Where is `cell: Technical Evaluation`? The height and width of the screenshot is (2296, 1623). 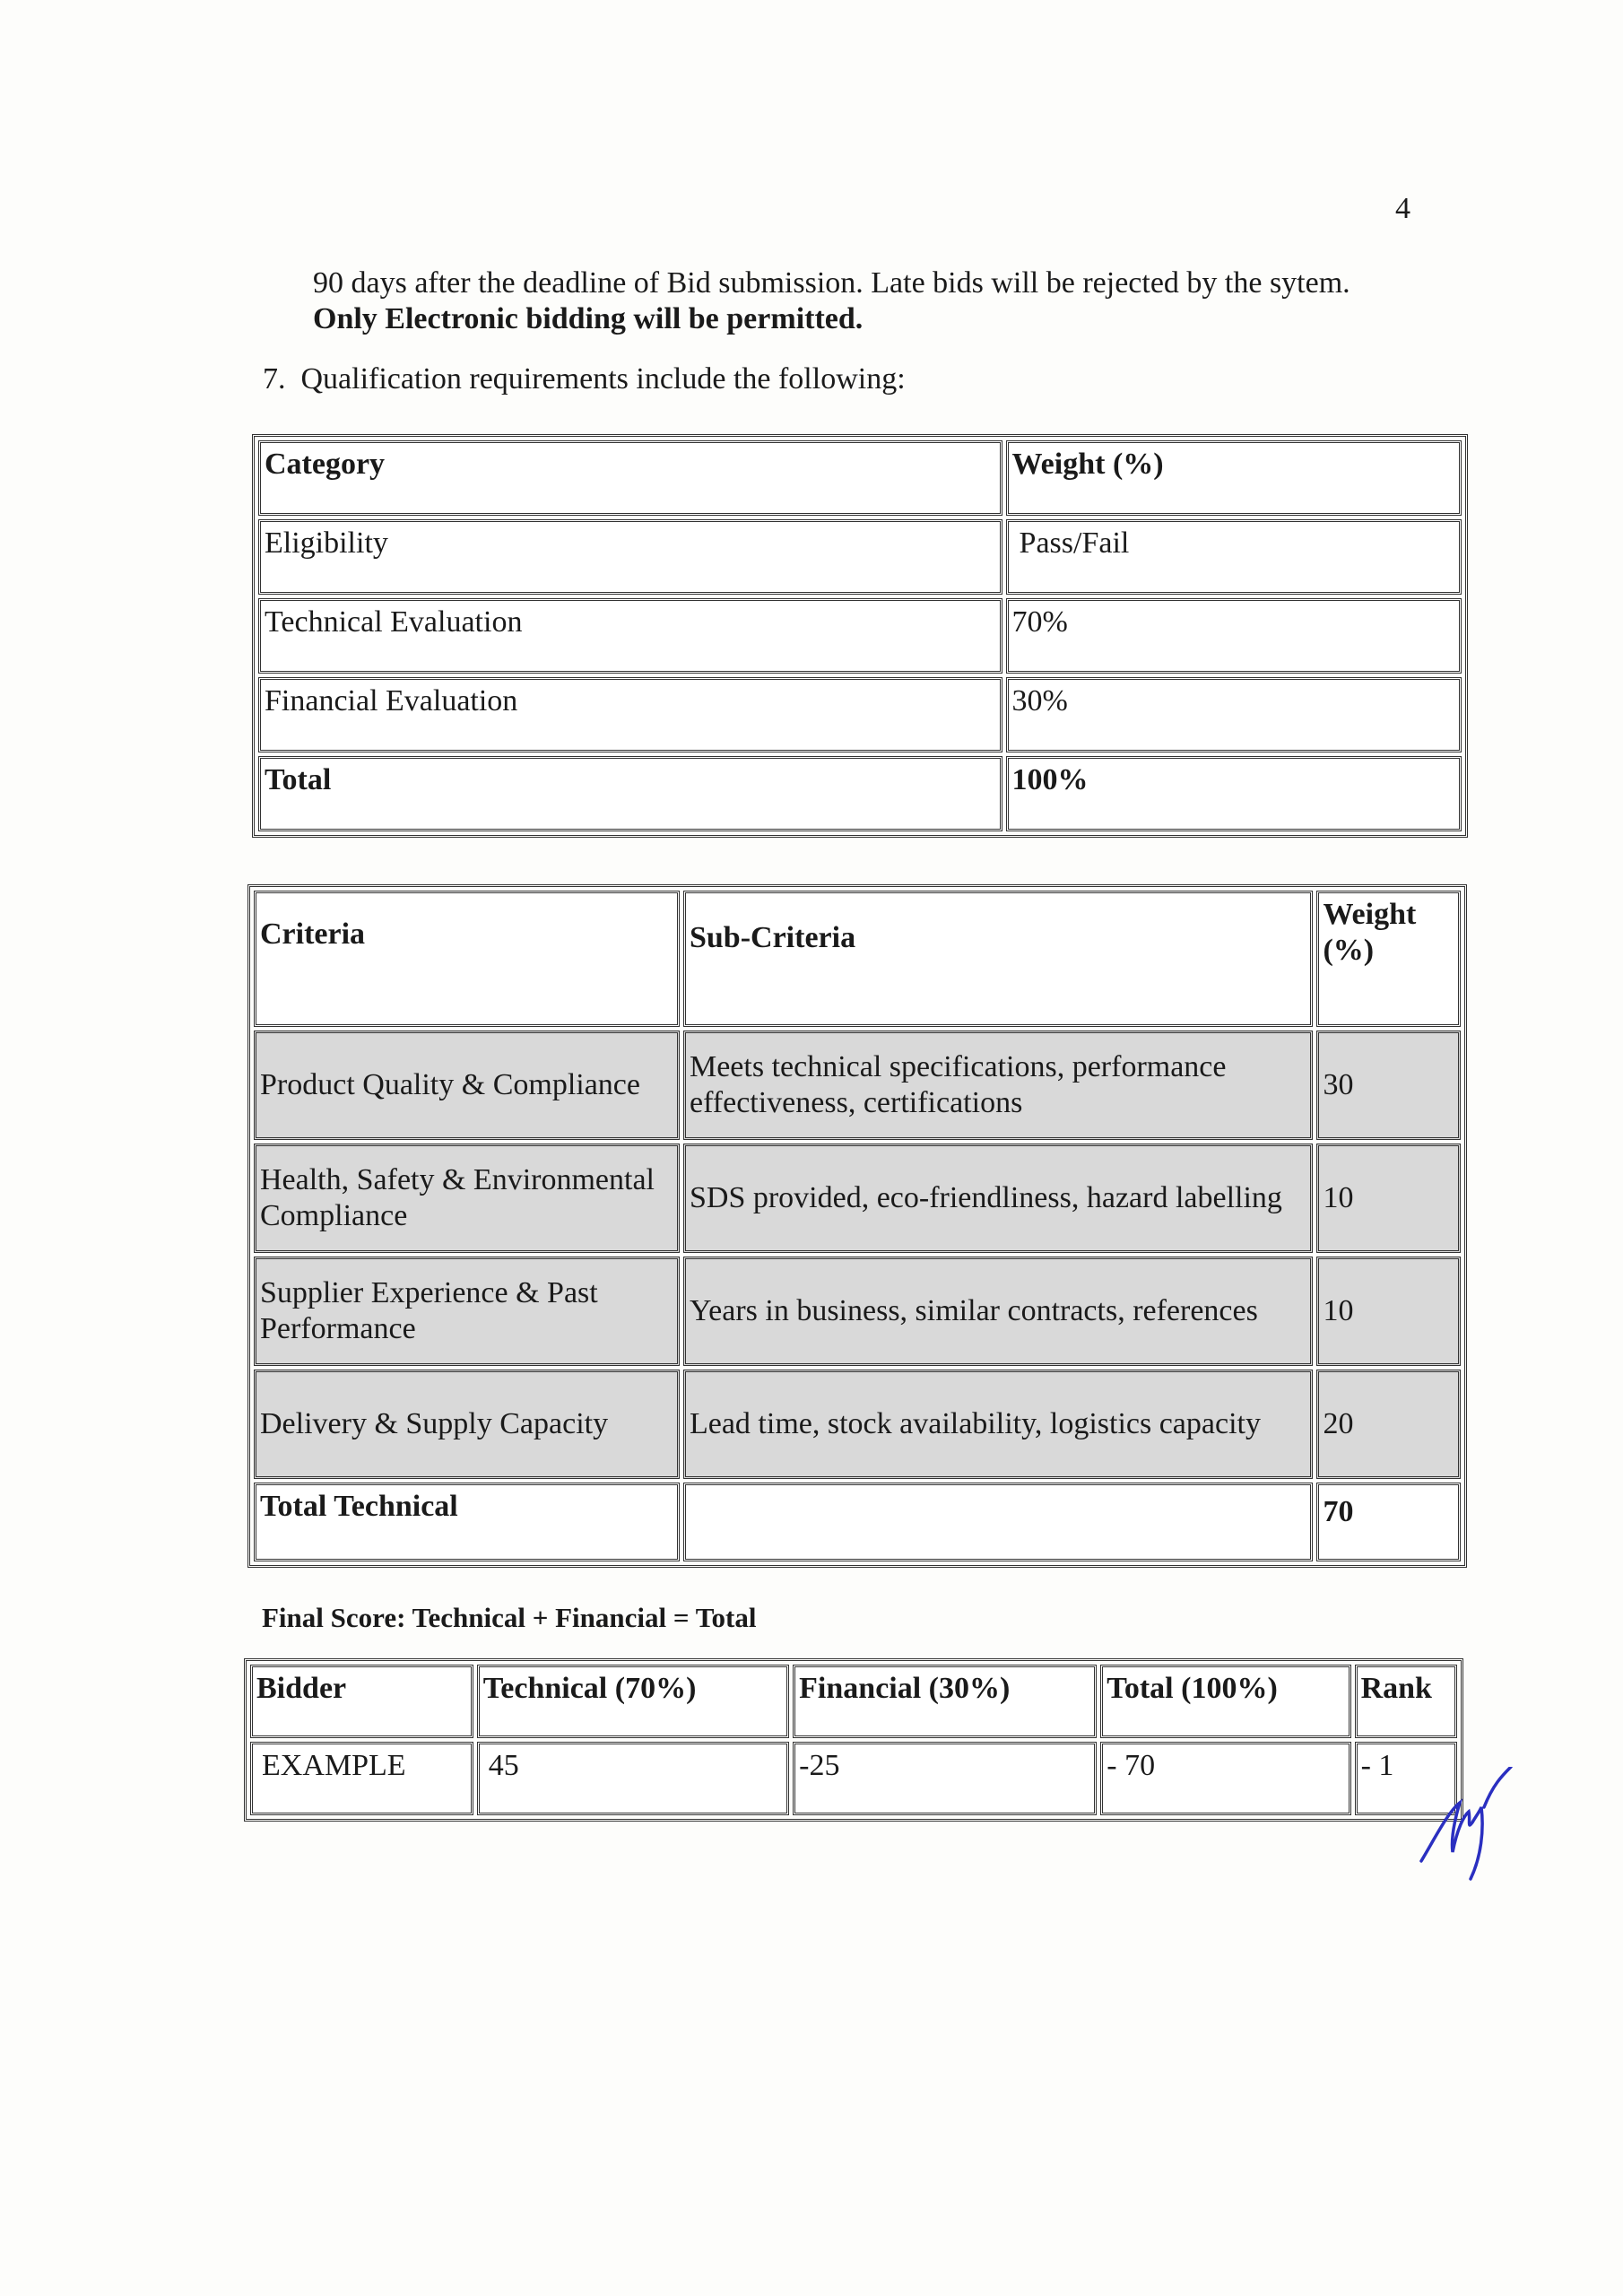
cell: Technical Evaluation is located at coordinates (630, 636).